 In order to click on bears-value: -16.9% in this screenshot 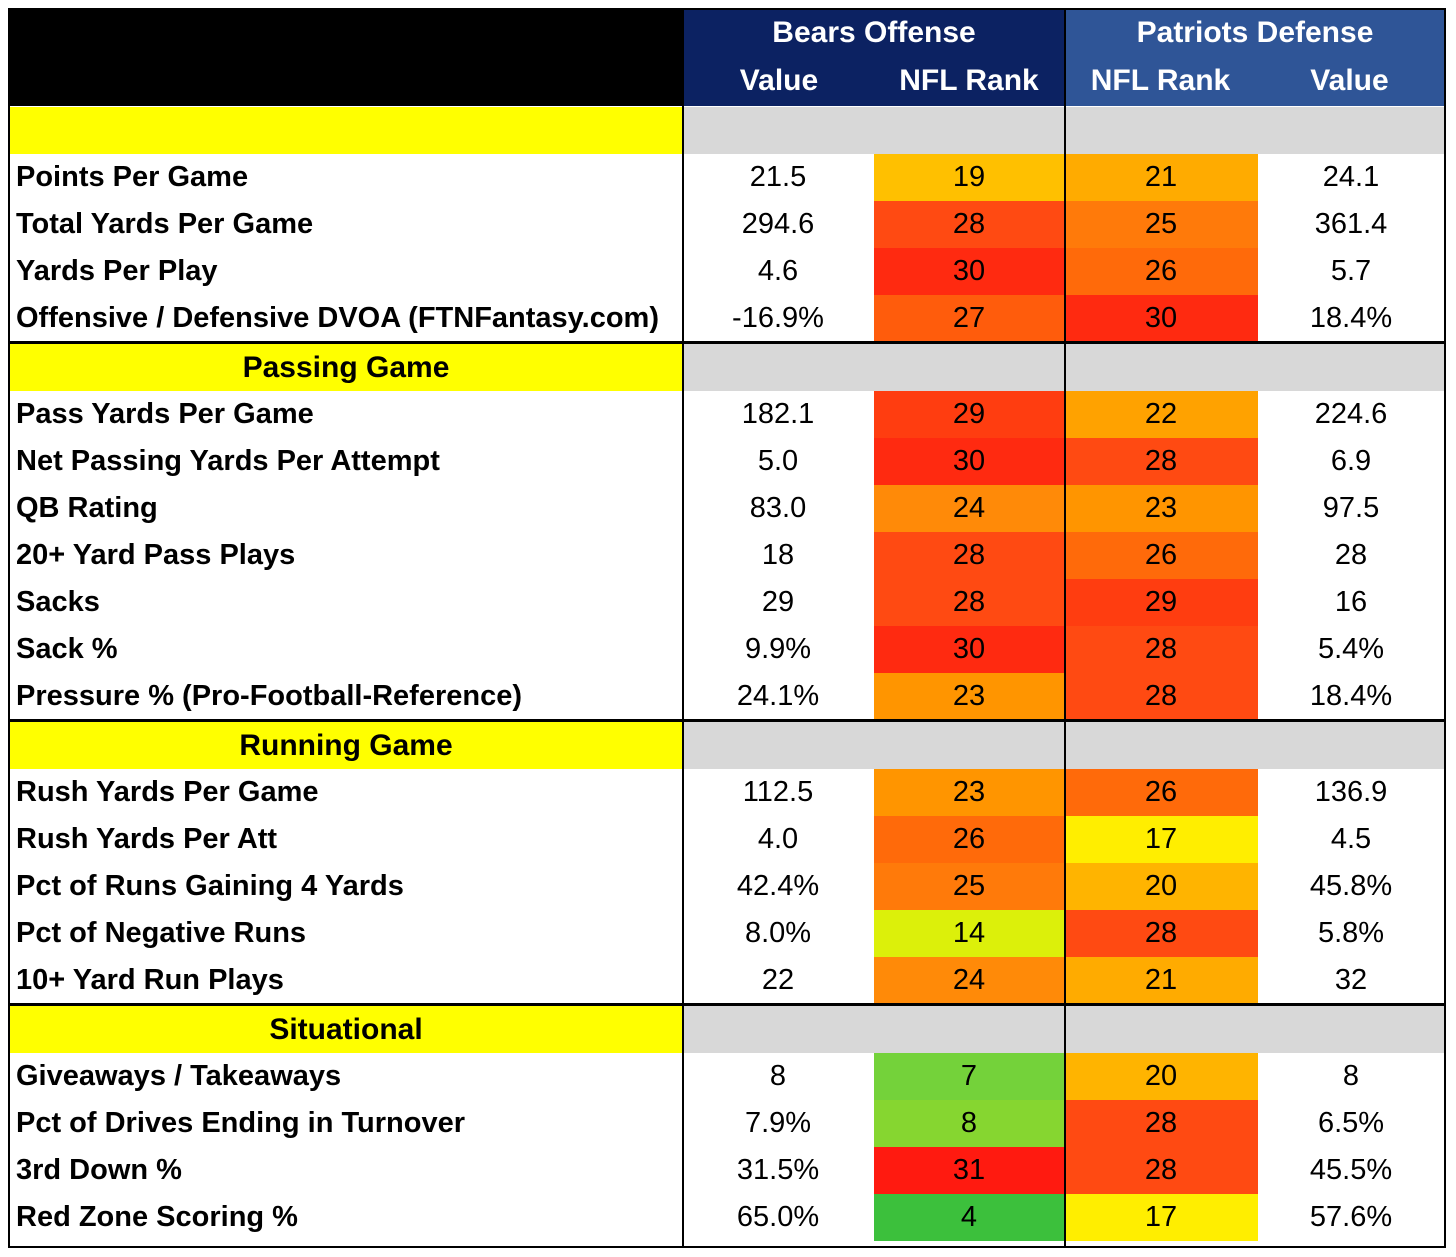, I will do `click(778, 318)`.